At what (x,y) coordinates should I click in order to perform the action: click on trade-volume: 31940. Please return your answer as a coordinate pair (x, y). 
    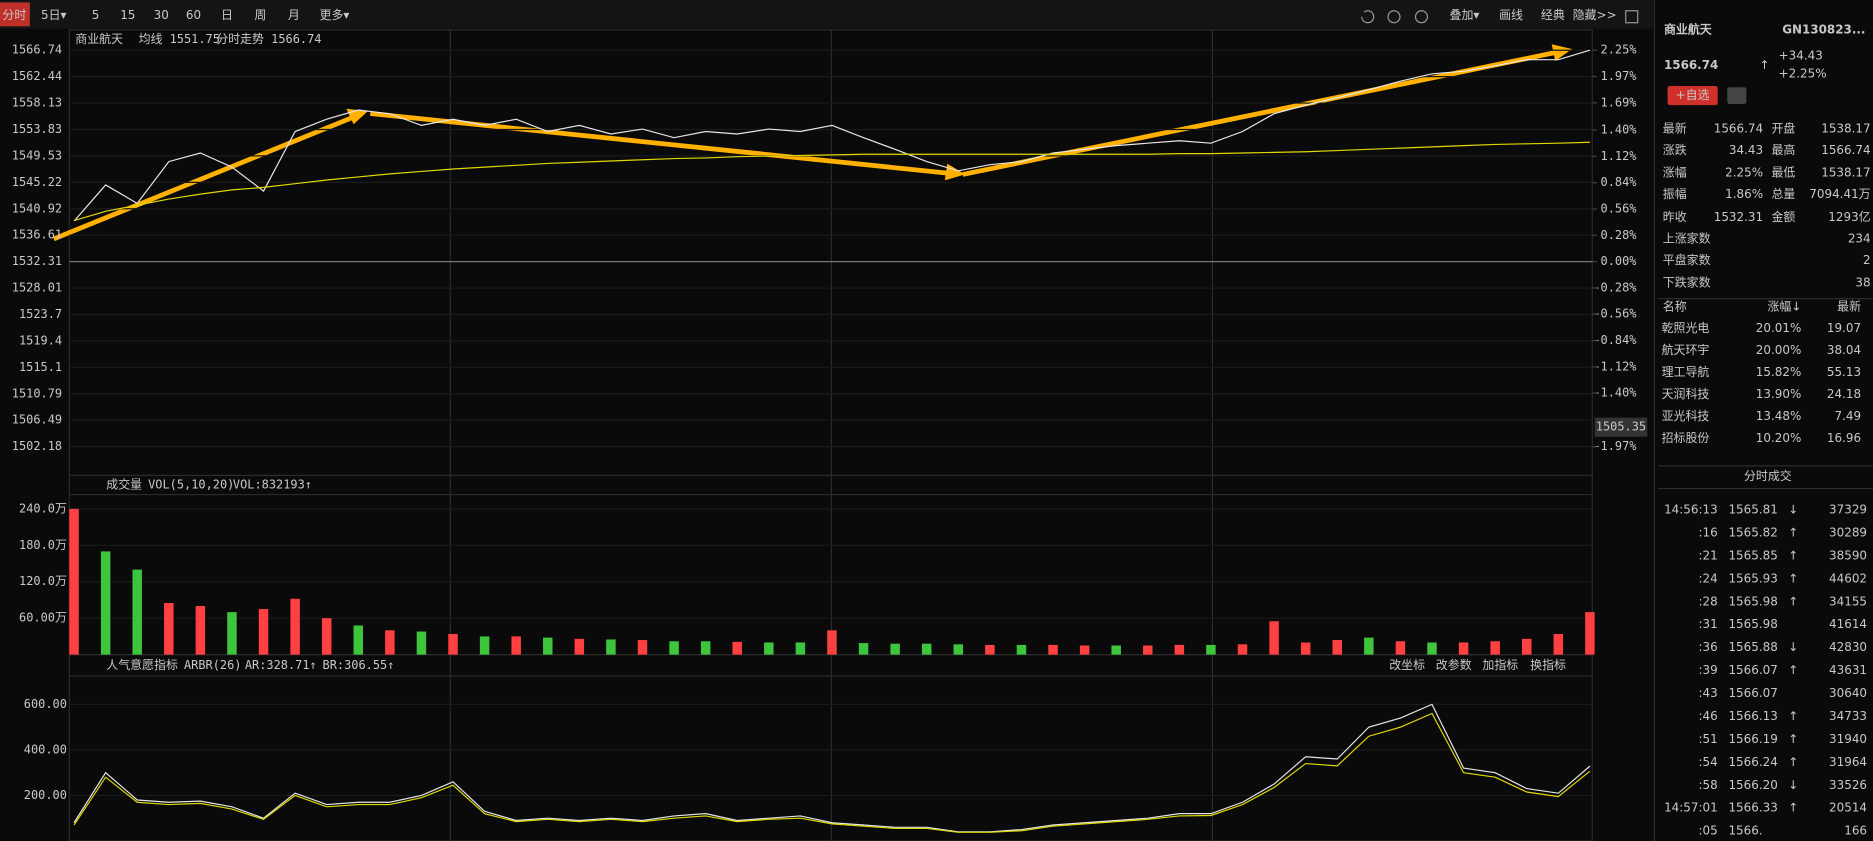
    Looking at the image, I should click on (1848, 739).